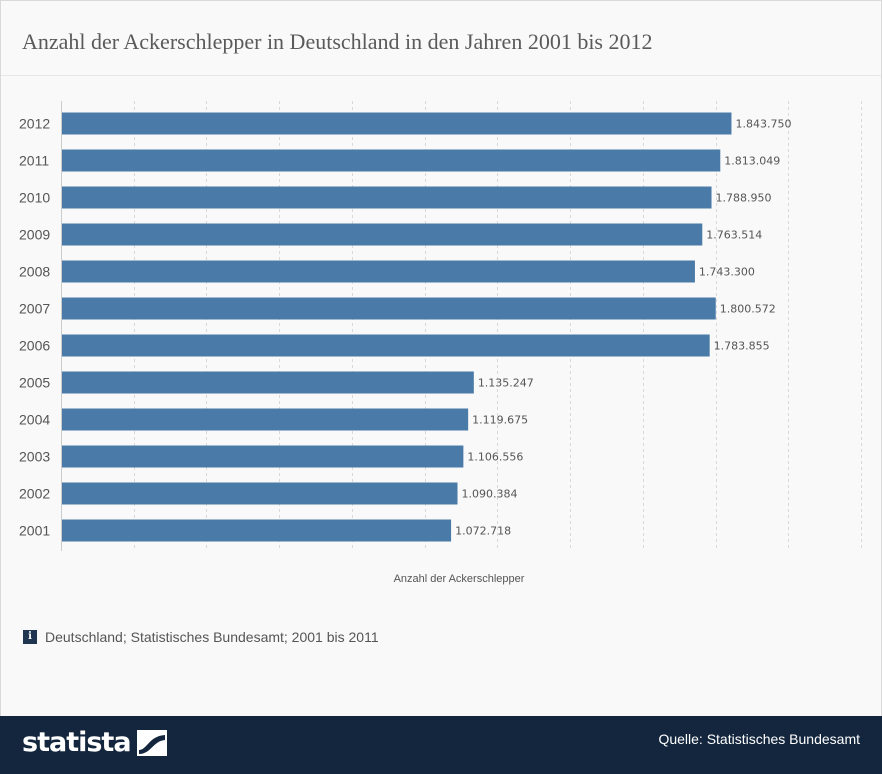 The width and height of the screenshot is (882, 774). What do you see at coordinates (506, 383) in the screenshot?
I see `data-label: 1.135.247` at bounding box center [506, 383].